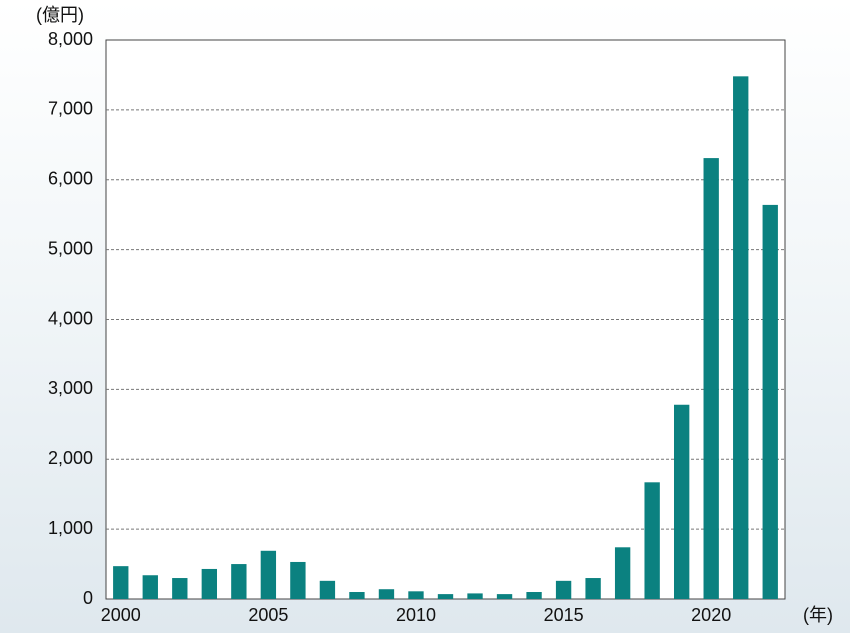 The image size is (850, 633). What do you see at coordinates (70, 318) in the screenshot?
I see `y-tick-label: 4,000` at bounding box center [70, 318].